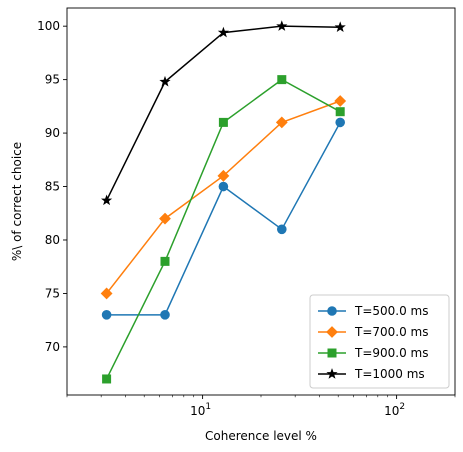 The image size is (463, 452). What do you see at coordinates (391, 332) in the screenshot?
I see `legend-label: T=700.0 ms` at bounding box center [391, 332].